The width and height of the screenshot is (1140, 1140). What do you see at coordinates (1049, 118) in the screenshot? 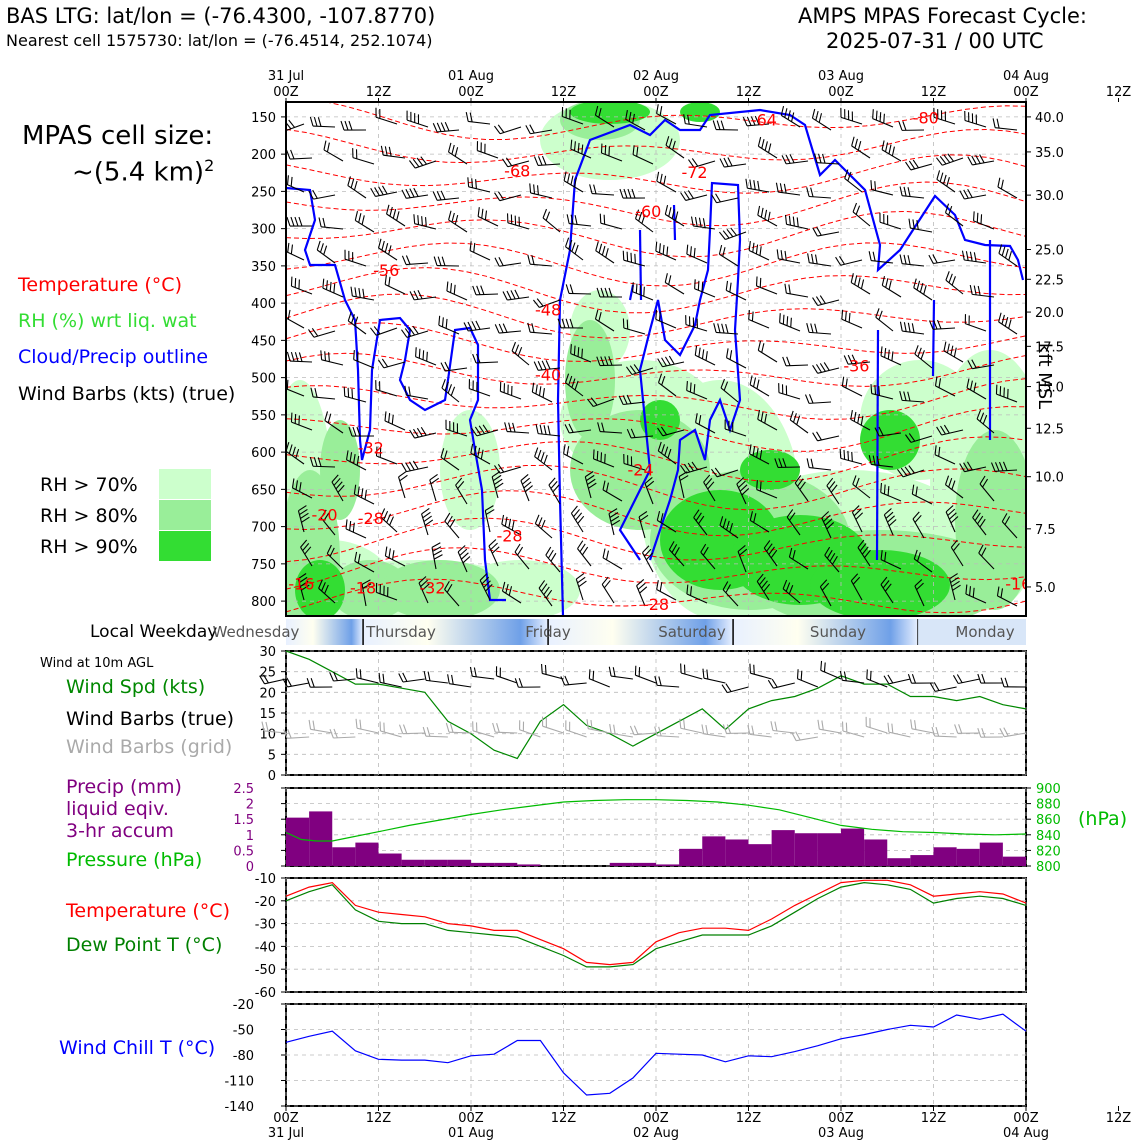
I see `kft-tick-label: 40.0` at bounding box center [1049, 118].